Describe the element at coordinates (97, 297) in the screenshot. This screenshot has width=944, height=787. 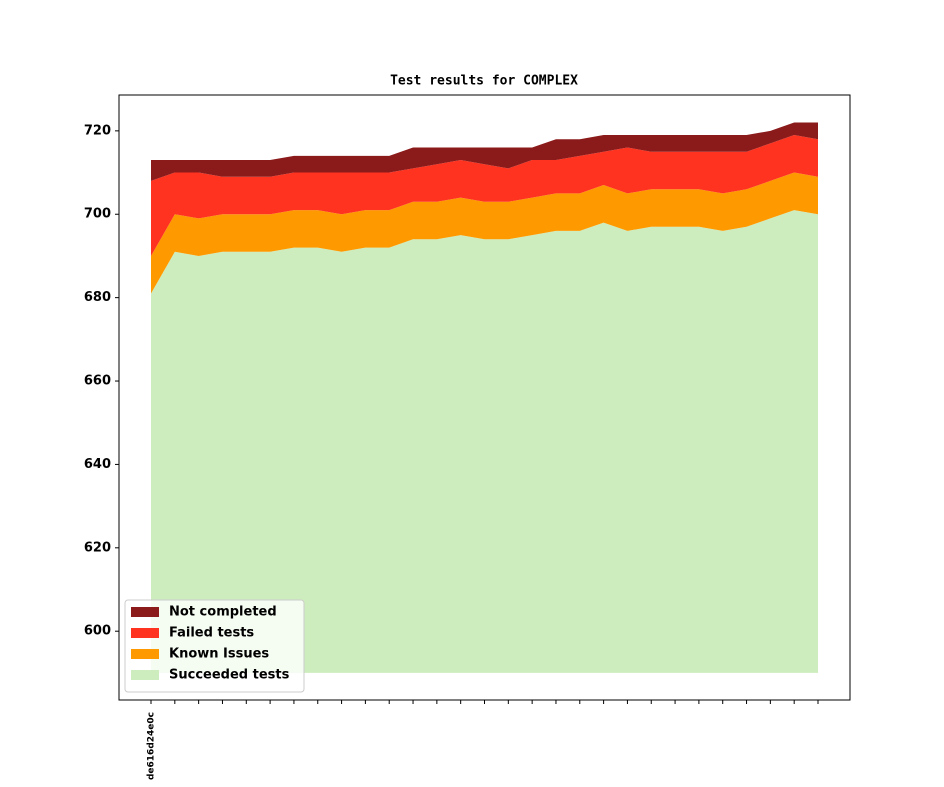
I see `y-tick-label: 680` at that location.